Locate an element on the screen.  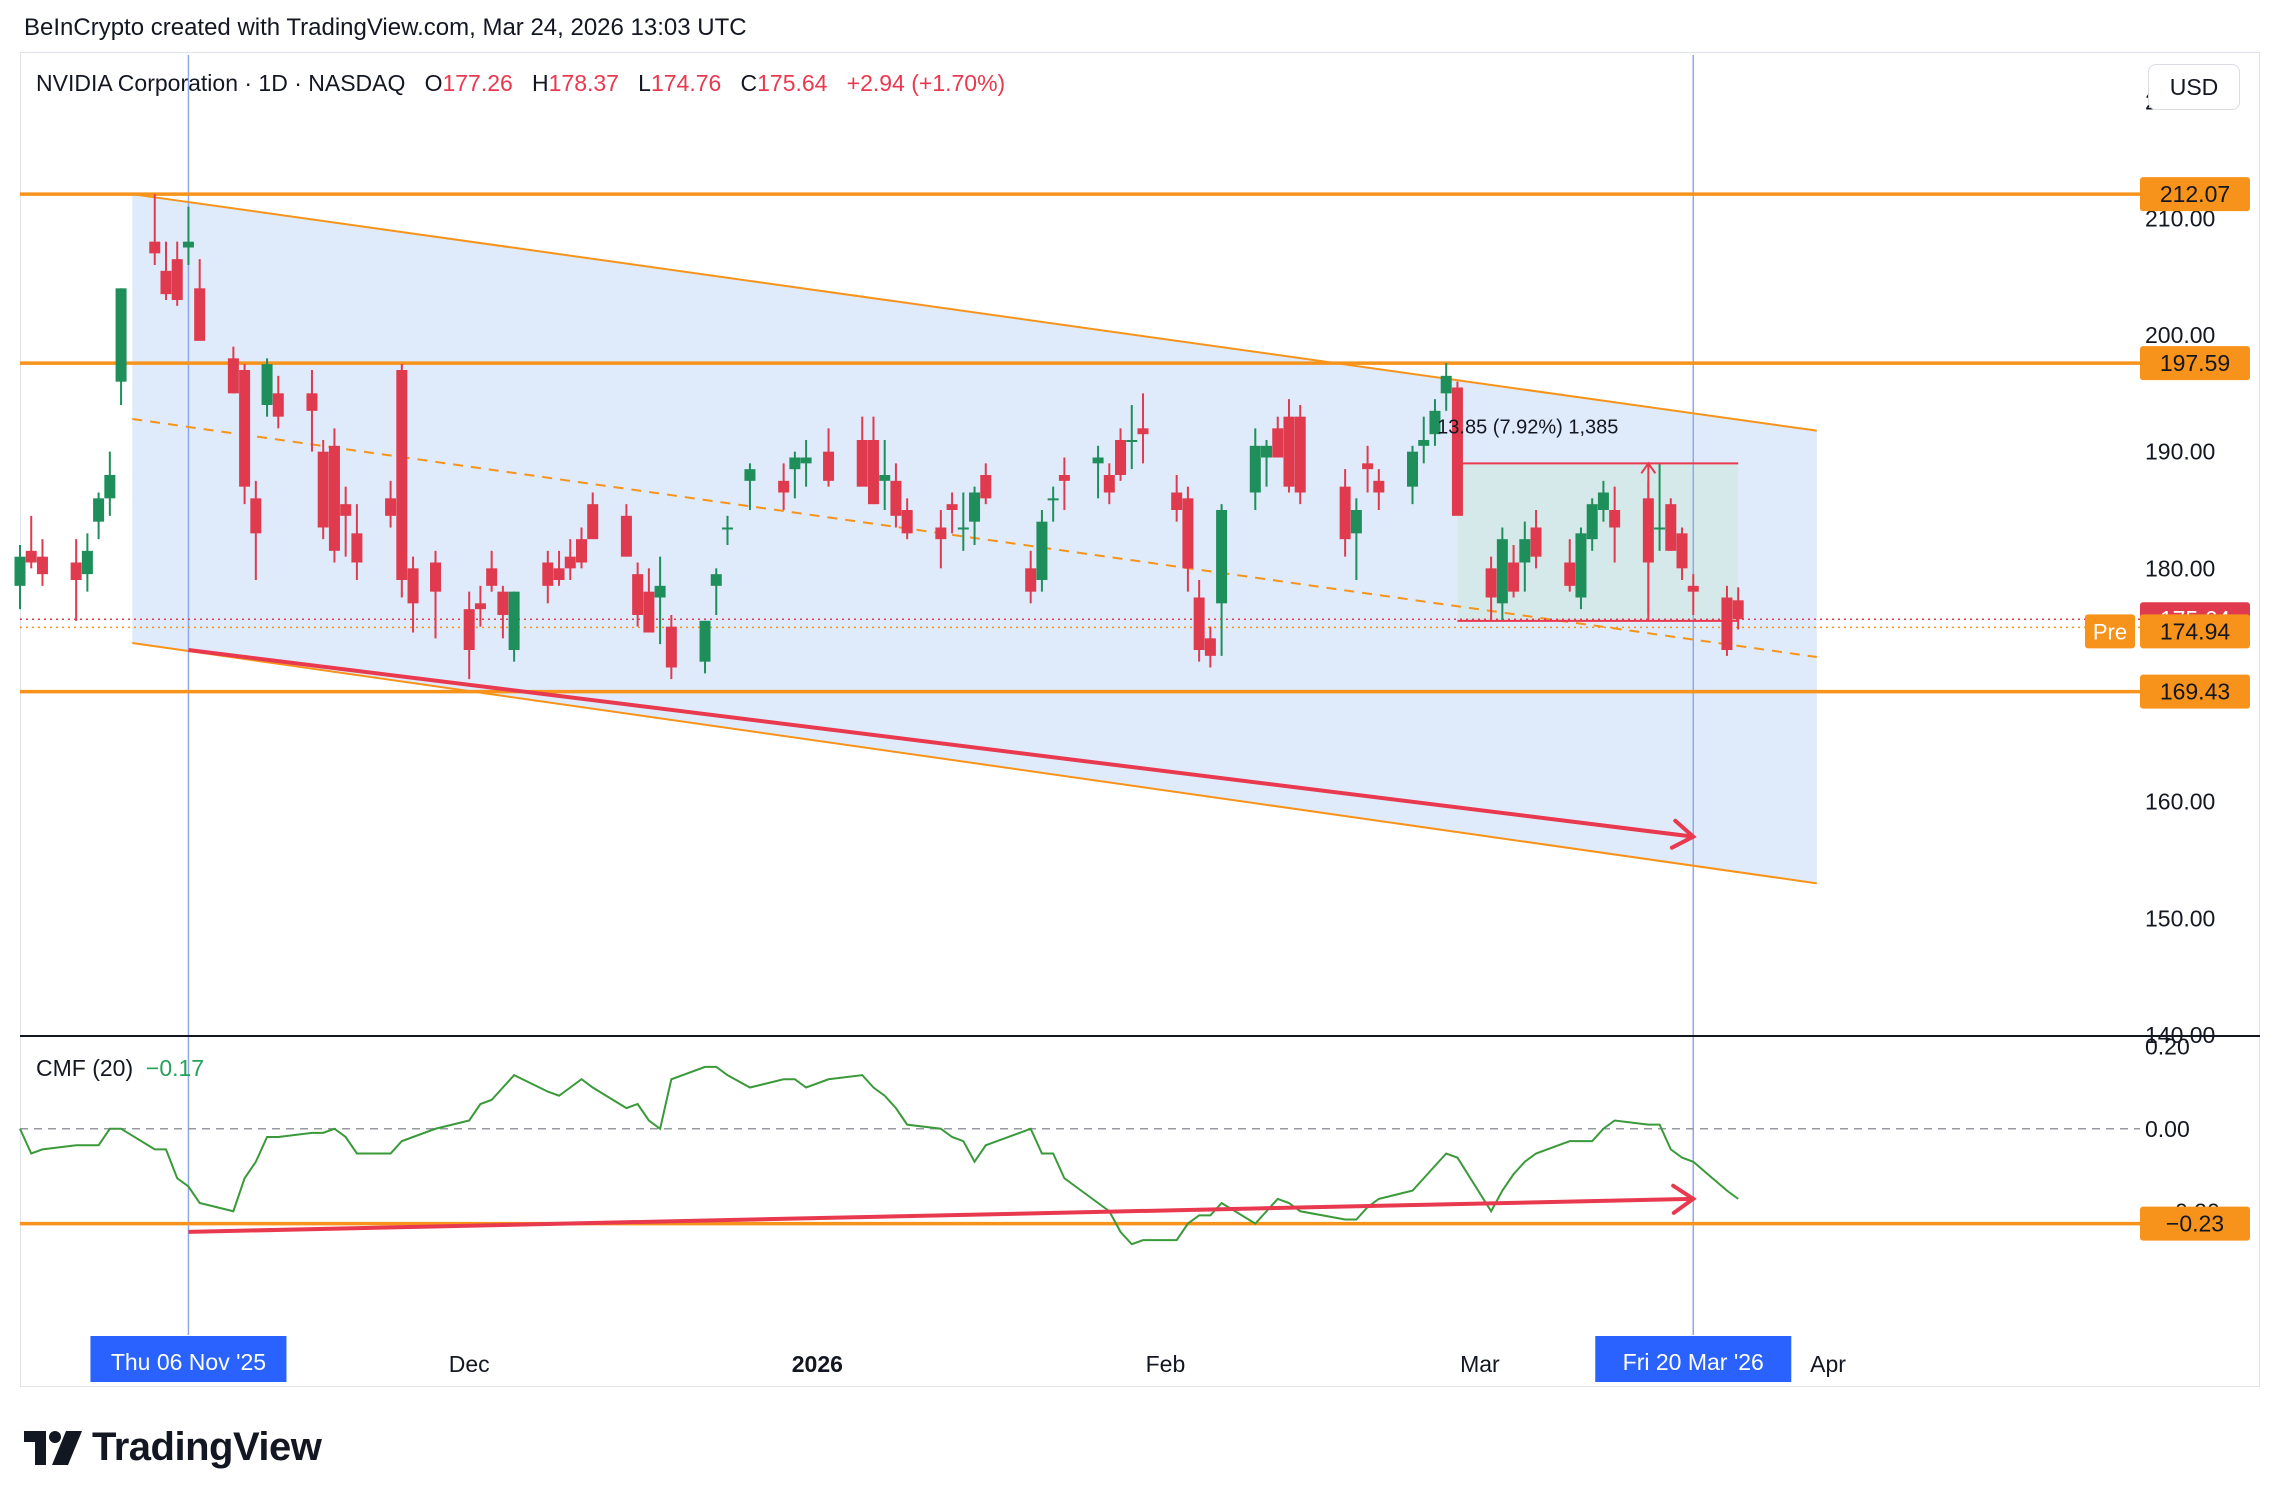
cmf-value: −0.17 is located at coordinates (175, 1068).